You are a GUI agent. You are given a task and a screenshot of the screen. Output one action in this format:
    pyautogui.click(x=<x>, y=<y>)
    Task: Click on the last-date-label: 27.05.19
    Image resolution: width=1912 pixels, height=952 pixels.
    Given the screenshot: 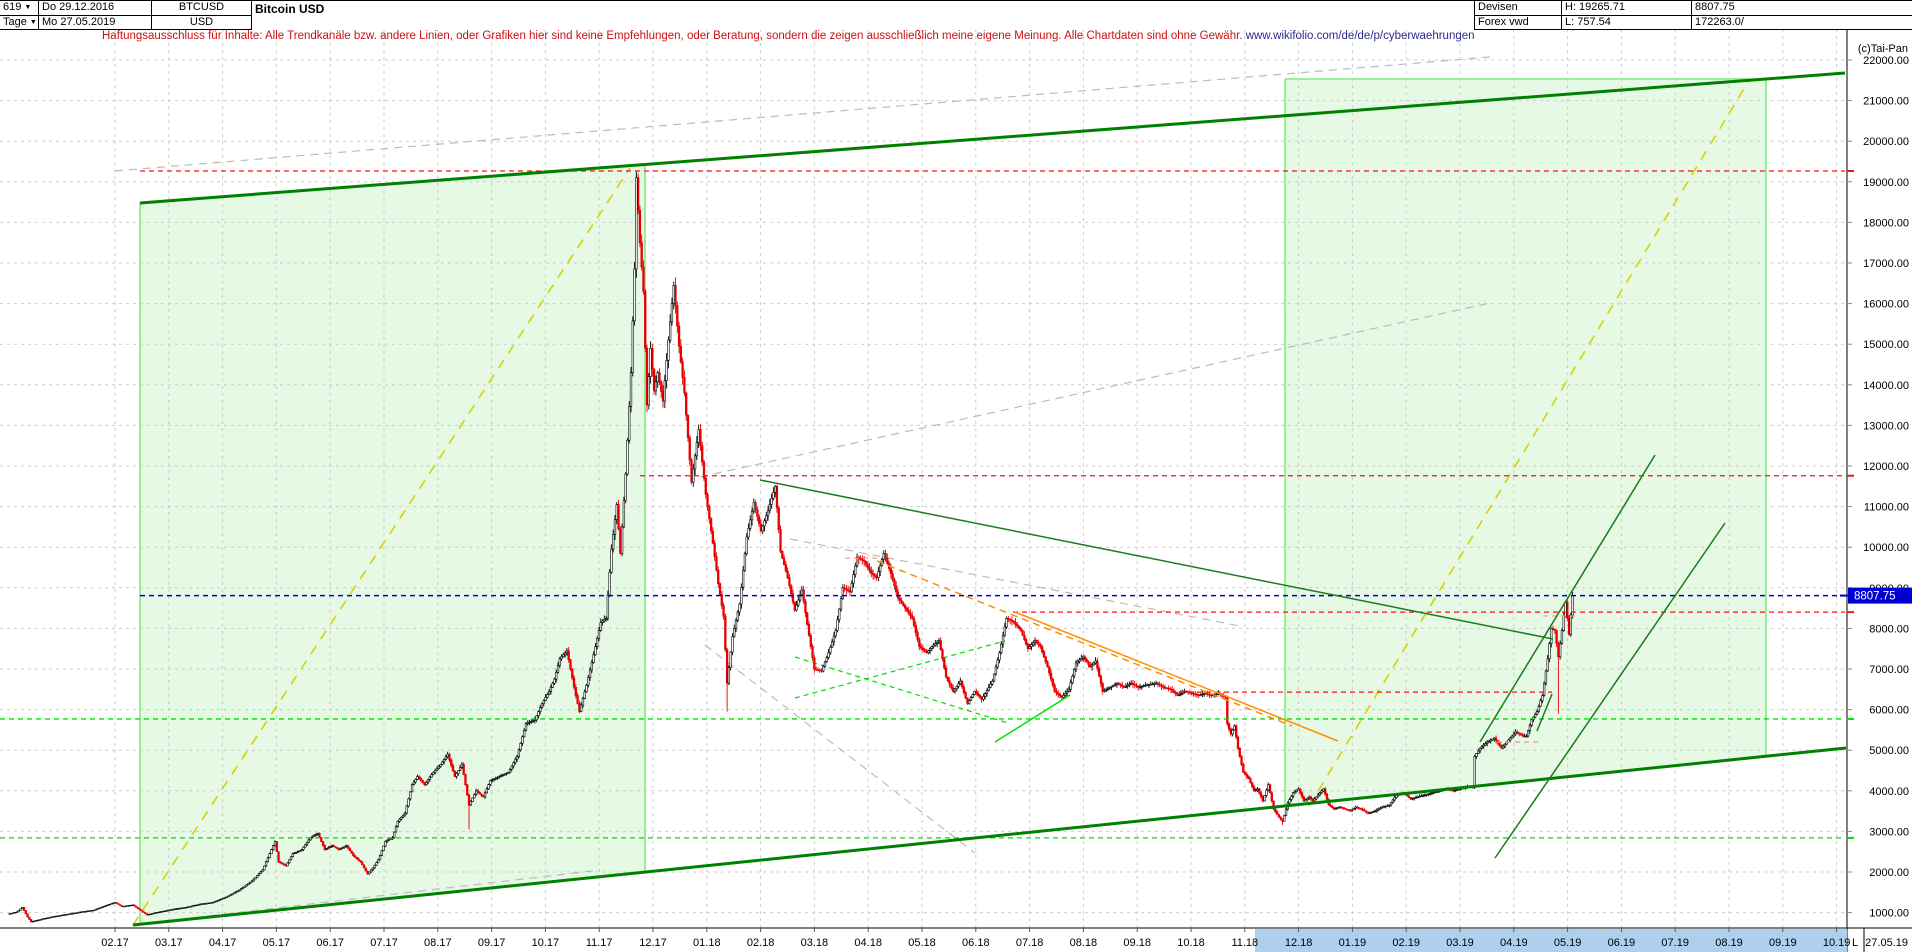 What is the action you would take?
    pyautogui.click(x=1886, y=943)
    